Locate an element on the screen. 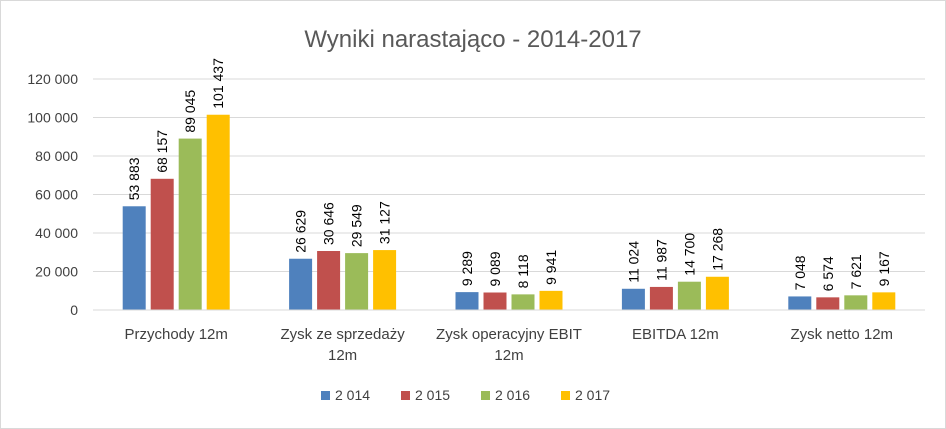  data-label: 31 127 is located at coordinates (385, 222).